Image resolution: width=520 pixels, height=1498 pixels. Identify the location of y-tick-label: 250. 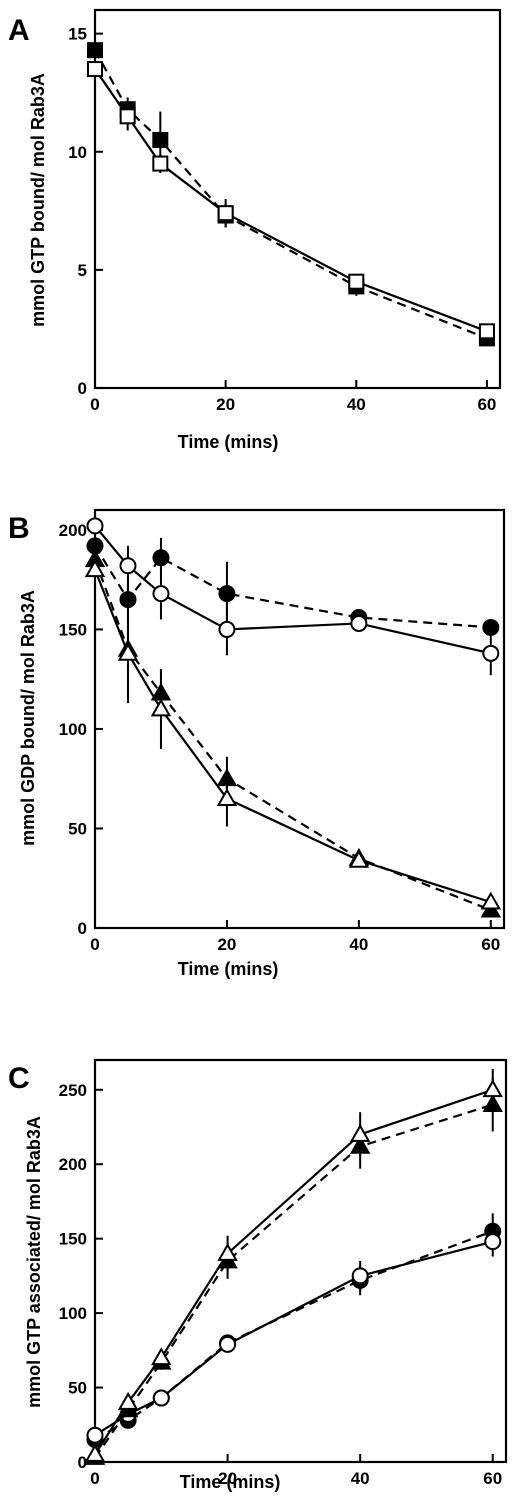
(73, 1090).